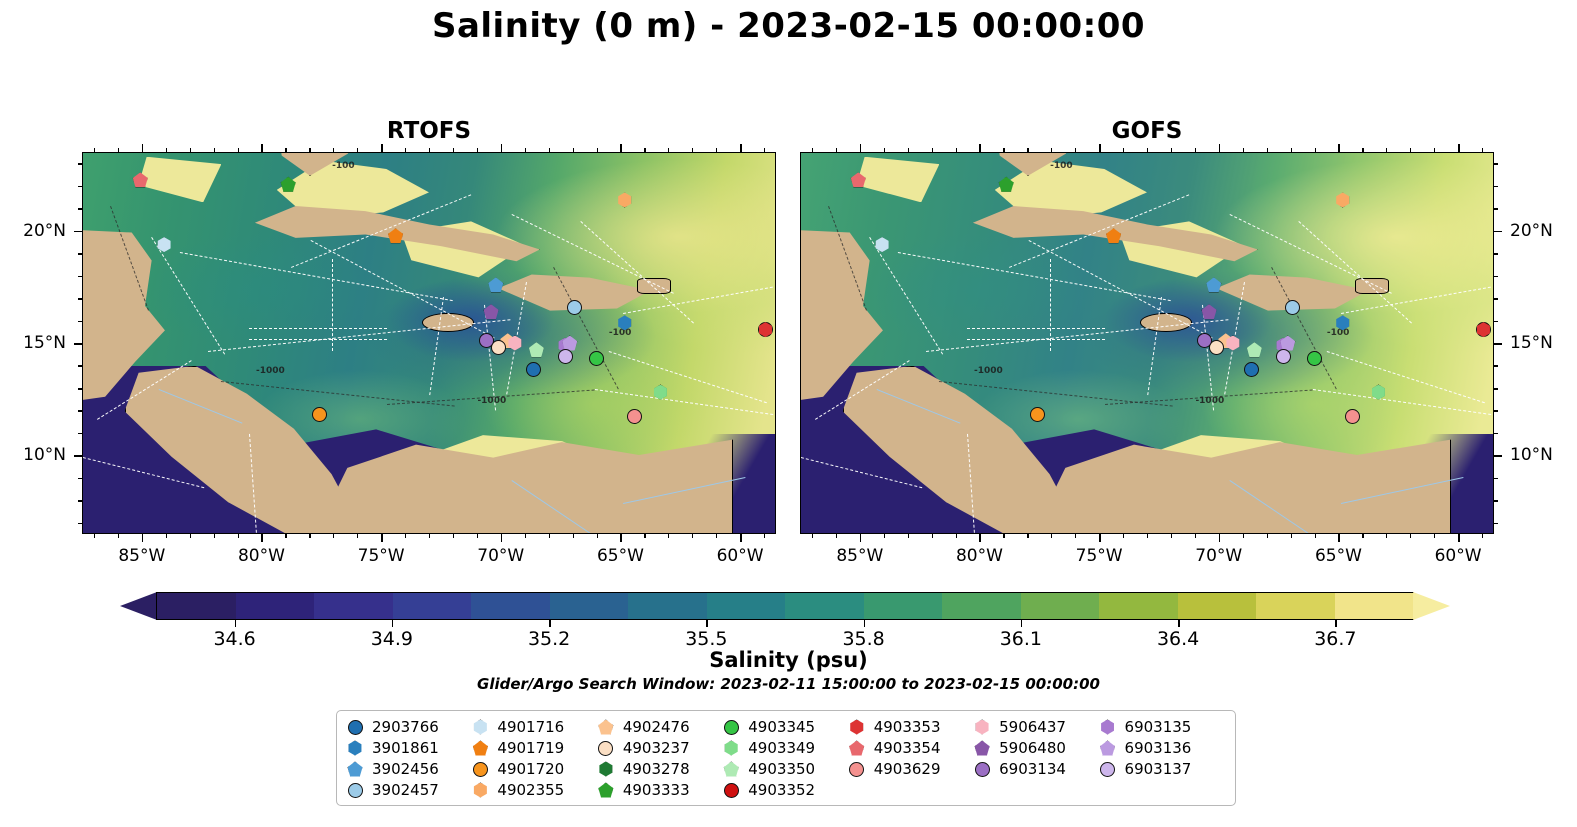 This screenshot has width=1577, height=827. Describe the element at coordinates (1036, 328) in the screenshot. I see `eez-line` at that location.